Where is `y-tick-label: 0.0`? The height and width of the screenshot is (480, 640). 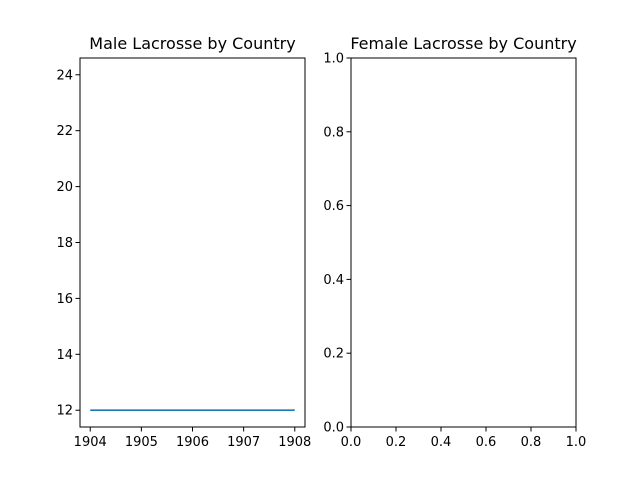
y-tick-label: 0.0 is located at coordinates (333, 428).